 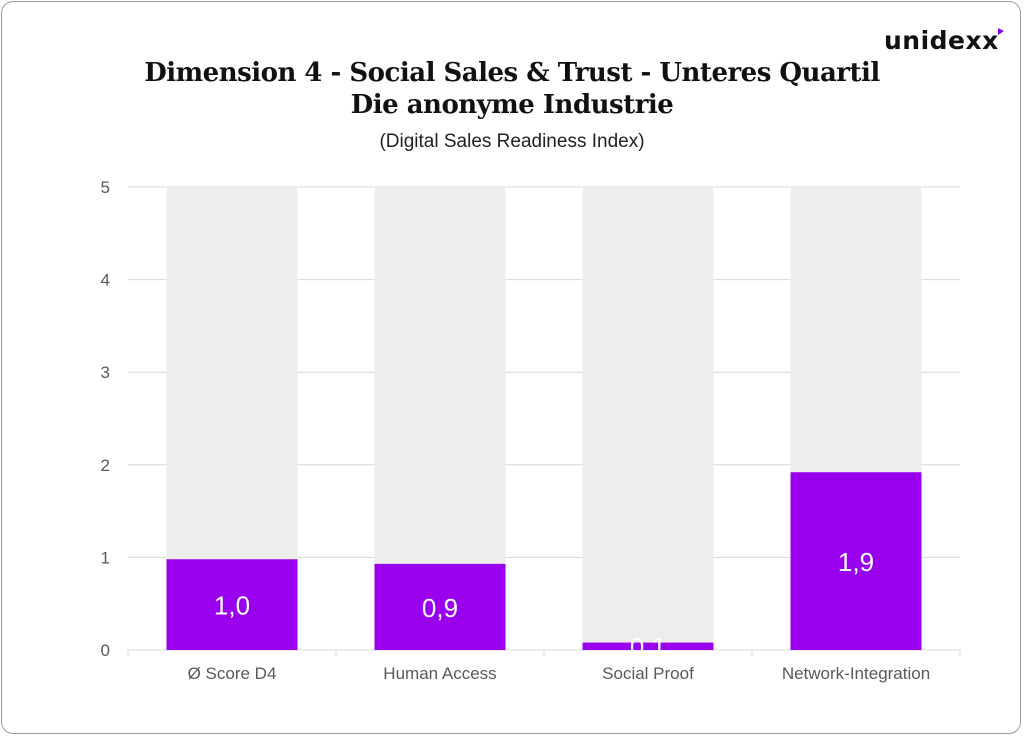 What do you see at coordinates (105, 650) in the screenshot?
I see `y-tick-label: 0` at bounding box center [105, 650].